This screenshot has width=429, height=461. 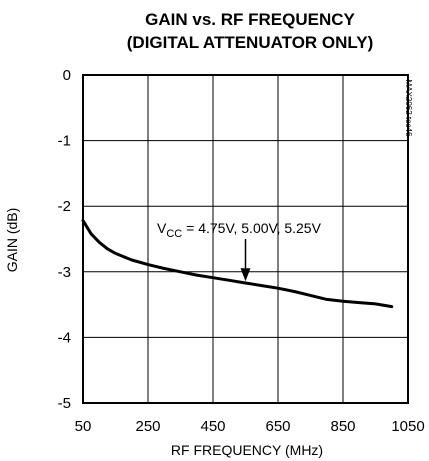 I want to click on gain-curve, so click(x=237, y=264).